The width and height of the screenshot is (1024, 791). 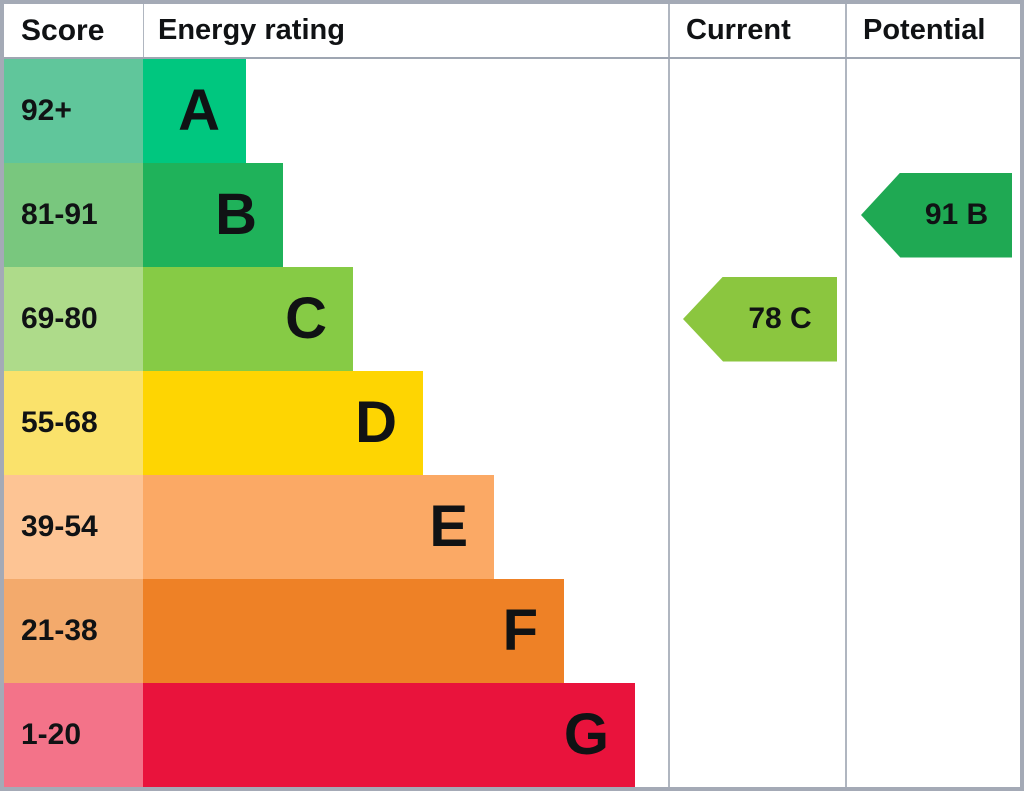 What do you see at coordinates (936, 215) in the screenshot?
I see `potential-rating-arrow: 91 B` at bounding box center [936, 215].